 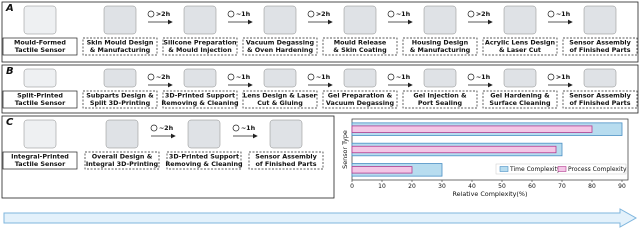 I want to click on x-axis-label: Relative Complexity(%), so click(x=490, y=194).